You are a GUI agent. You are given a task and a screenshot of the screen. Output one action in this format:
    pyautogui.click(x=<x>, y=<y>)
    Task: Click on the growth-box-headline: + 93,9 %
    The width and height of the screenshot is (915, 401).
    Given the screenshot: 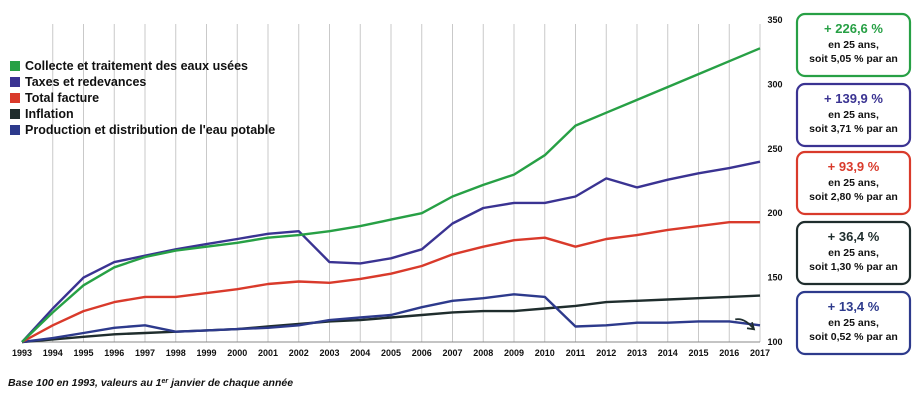 What is the action you would take?
    pyautogui.click(x=854, y=166)
    